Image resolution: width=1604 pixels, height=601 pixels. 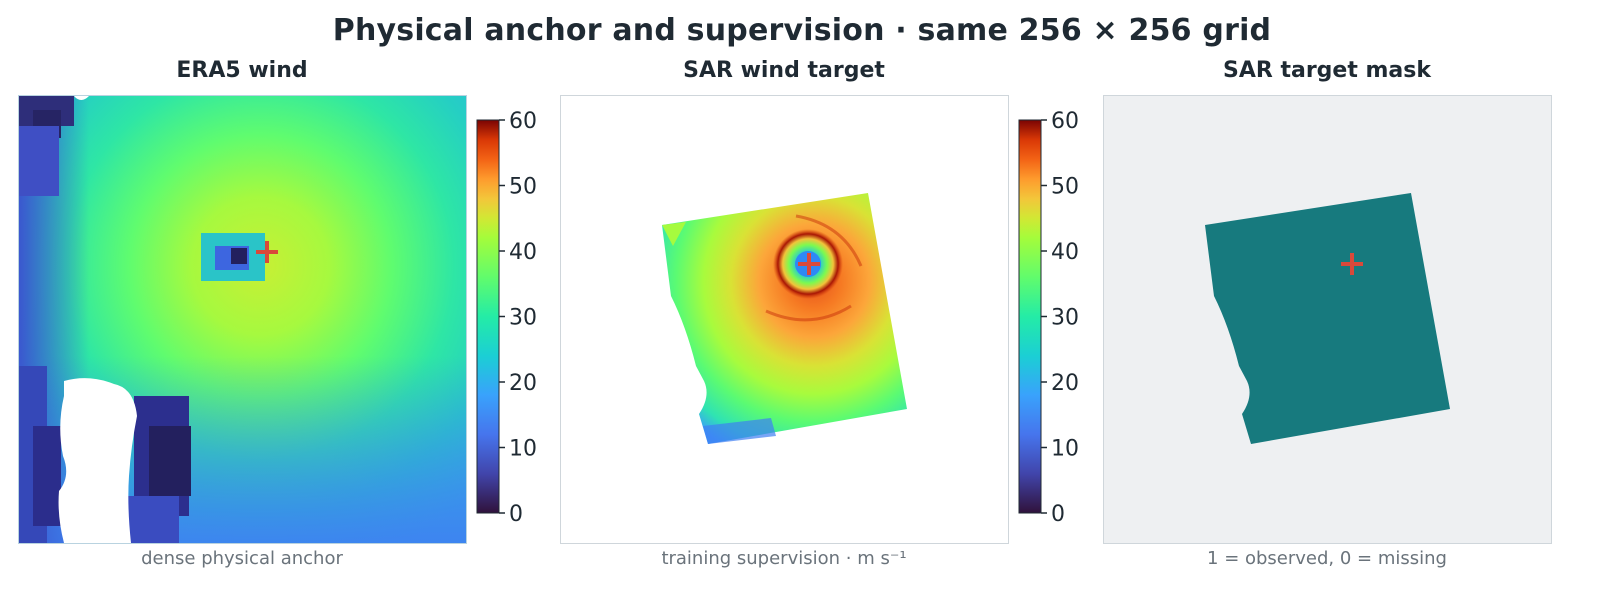 What do you see at coordinates (242, 558) in the screenshot?
I see `era5-caption: dense physical anchor` at bounding box center [242, 558].